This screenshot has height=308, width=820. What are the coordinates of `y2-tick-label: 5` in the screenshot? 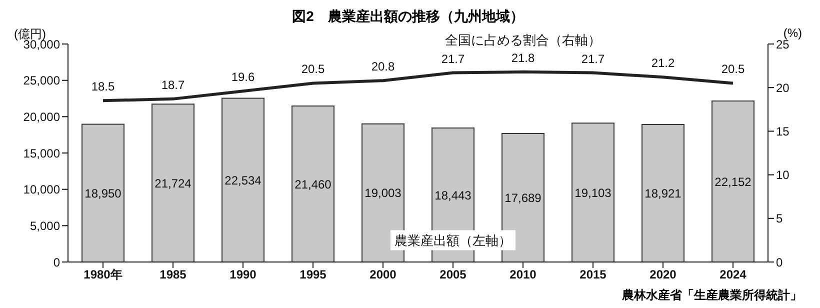 It's located at (779, 219).